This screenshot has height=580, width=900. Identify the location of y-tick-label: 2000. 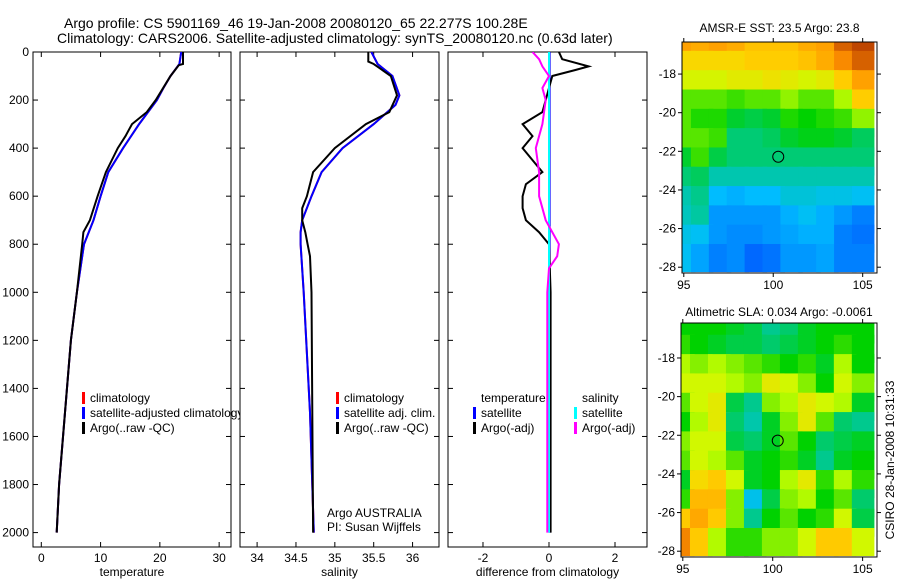
(15, 533).